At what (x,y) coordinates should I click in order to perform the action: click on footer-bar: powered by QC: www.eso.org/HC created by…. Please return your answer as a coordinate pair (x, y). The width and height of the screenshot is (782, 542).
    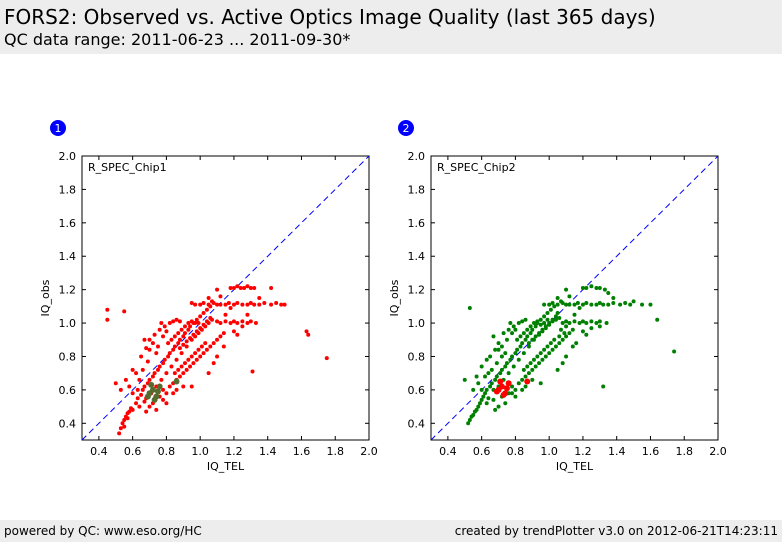
    Looking at the image, I should click on (391, 531).